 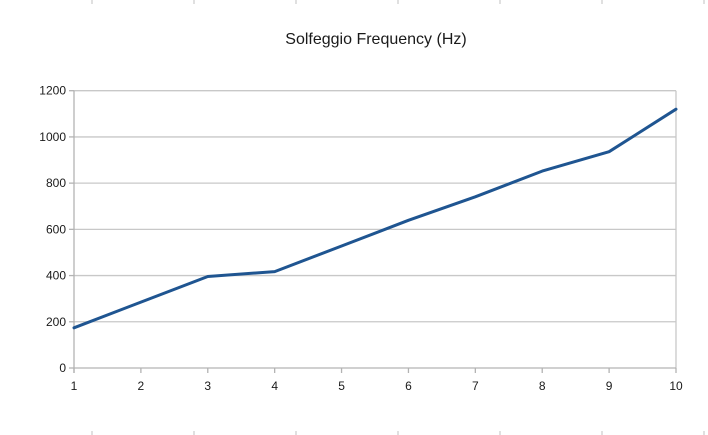 What do you see at coordinates (56, 229) in the screenshot?
I see `y-tick-label: 600` at bounding box center [56, 229].